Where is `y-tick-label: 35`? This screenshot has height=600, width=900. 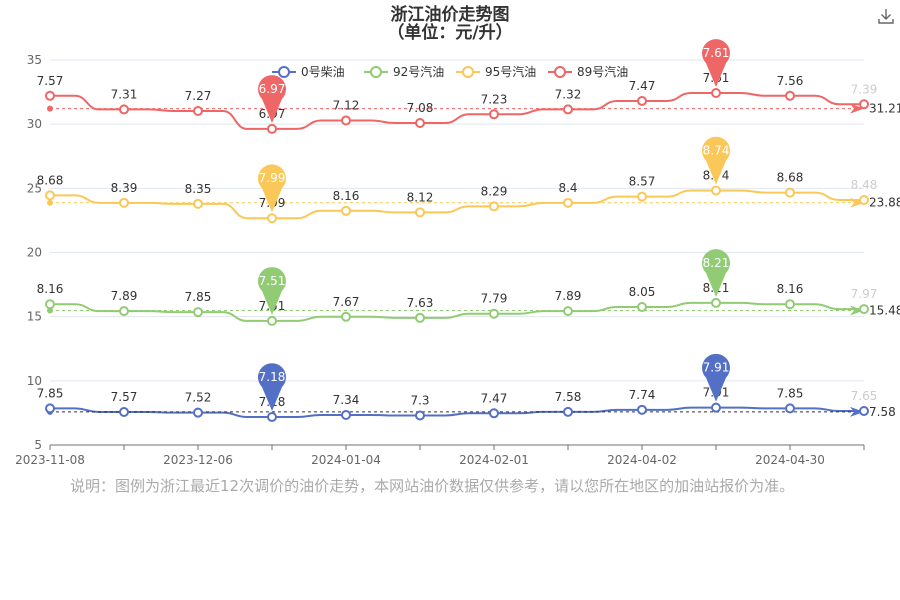 y-tick-label: 35 is located at coordinates (34, 60).